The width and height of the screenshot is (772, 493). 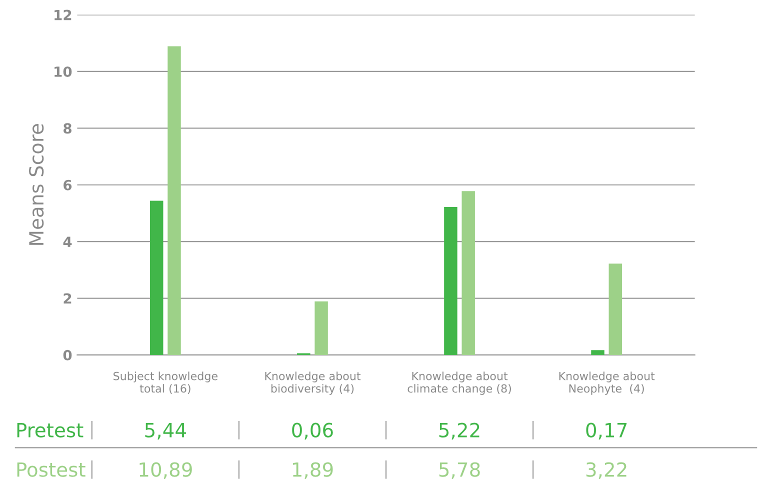 What do you see at coordinates (68, 298) in the screenshot?
I see `y-tick-label: 2` at bounding box center [68, 298].